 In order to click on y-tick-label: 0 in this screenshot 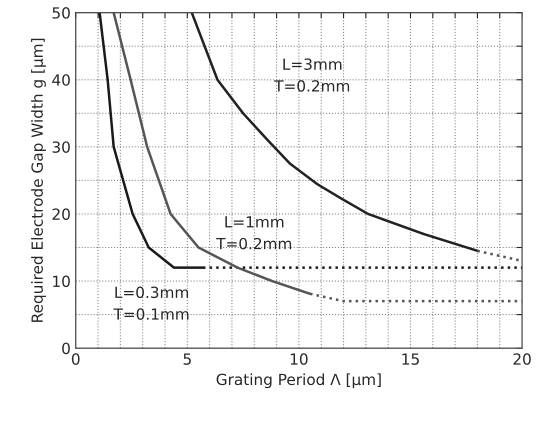, I will do `click(66, 348)`.